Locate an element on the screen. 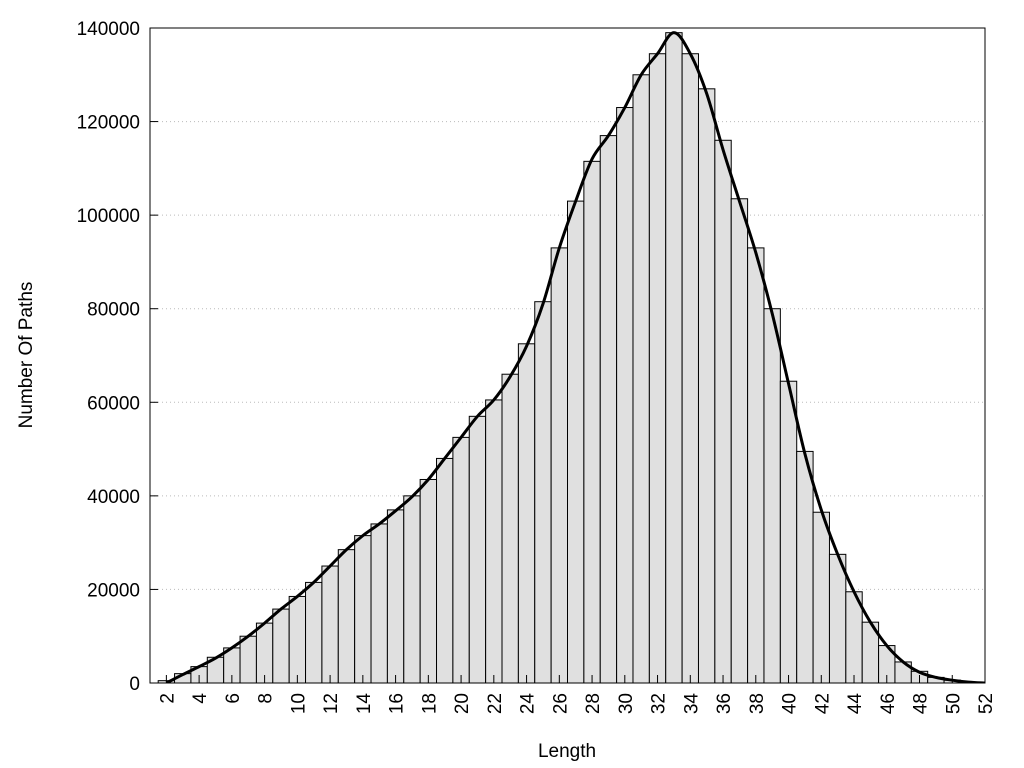 Image resolution: width=1024 pixels, height=768 pixels. x-axis-label: Length is located at coordinates (567, 751).